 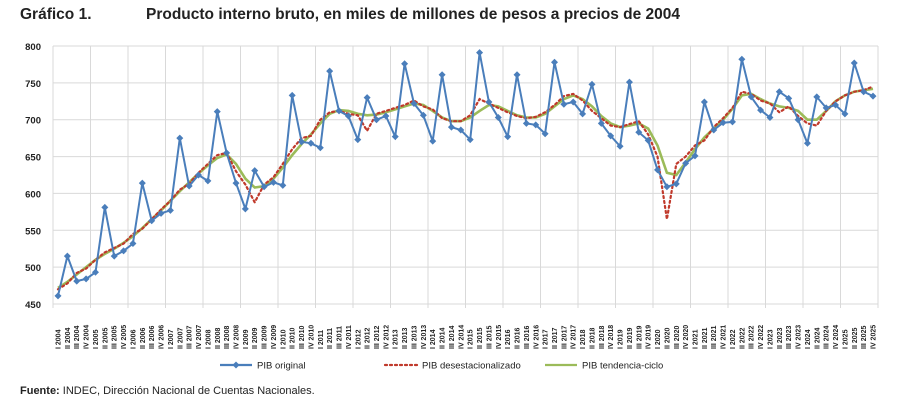 What do you see at coordinates (208, 339) in the screenshot?
I see `x-tick-label: I 2008` at bounding box center [208, 339].